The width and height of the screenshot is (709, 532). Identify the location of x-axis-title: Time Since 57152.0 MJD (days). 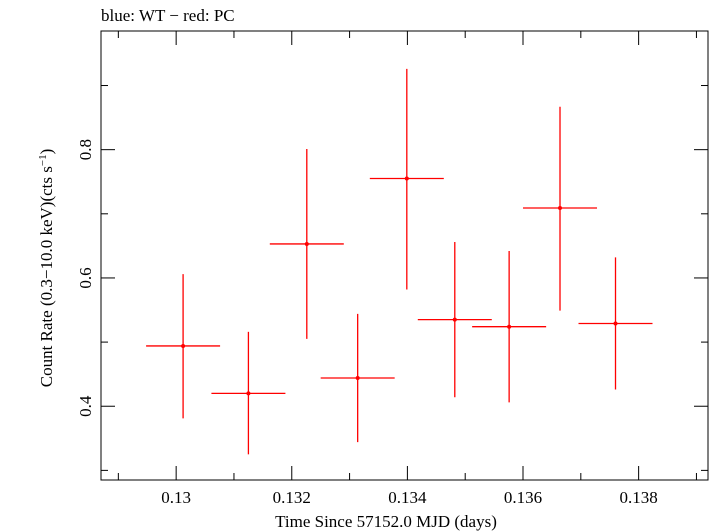
(386, 521).